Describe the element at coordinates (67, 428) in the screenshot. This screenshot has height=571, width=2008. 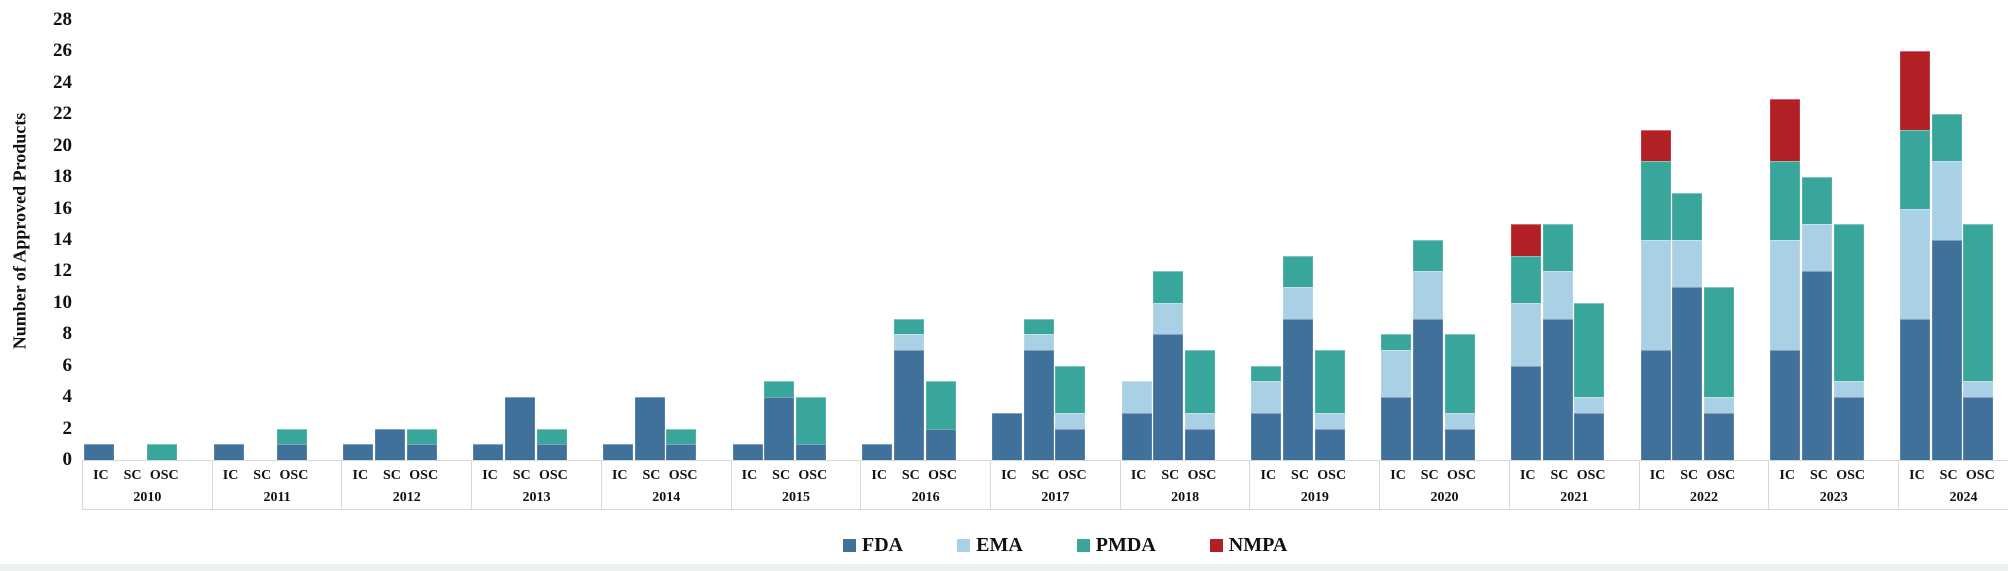
I see `y-tick-label: 2` at that location.